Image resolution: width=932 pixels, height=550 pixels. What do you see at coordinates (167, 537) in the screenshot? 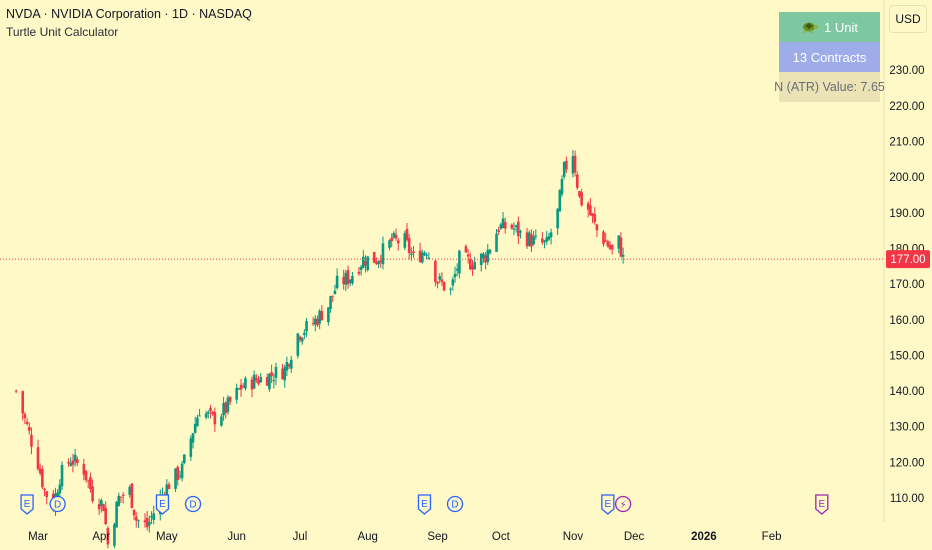
I see `time-tick-label: May` at bounding box center [167, 537].